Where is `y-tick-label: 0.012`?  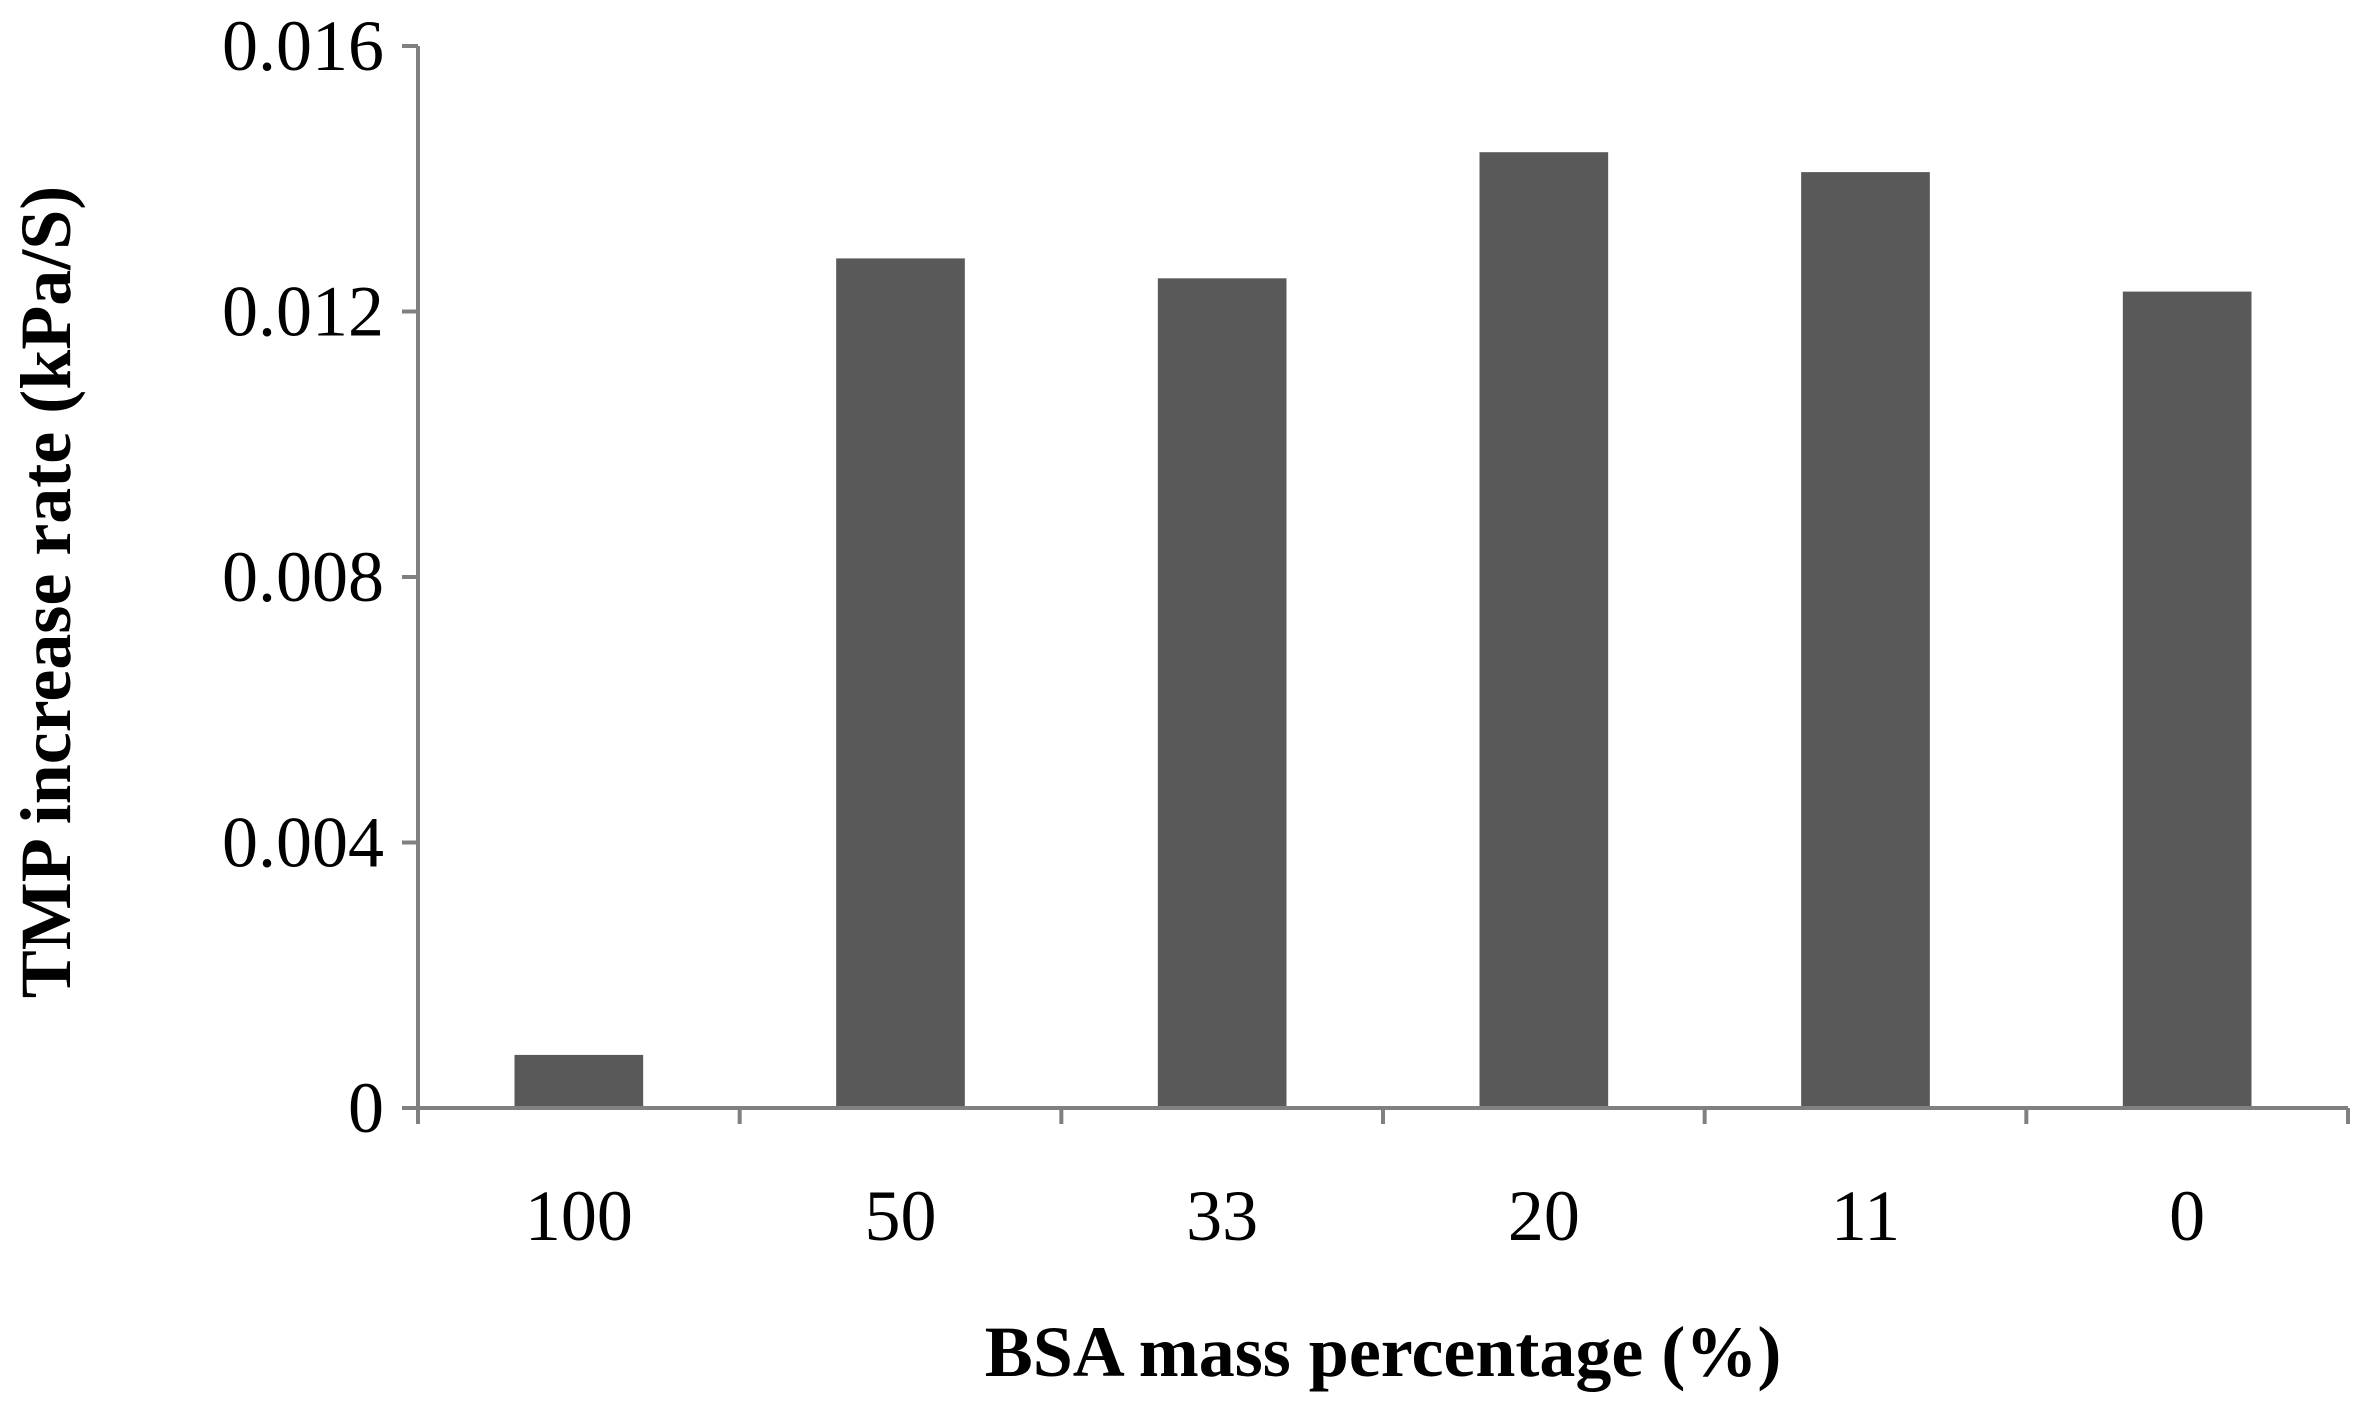 y-tick-label: 0.012 is located at coordinates (303, 312).